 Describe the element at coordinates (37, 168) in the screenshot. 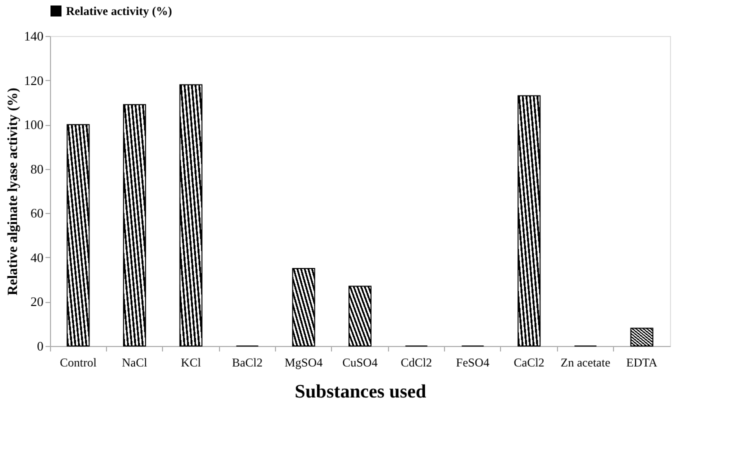

I see `y-tick-label: 80` at that location.